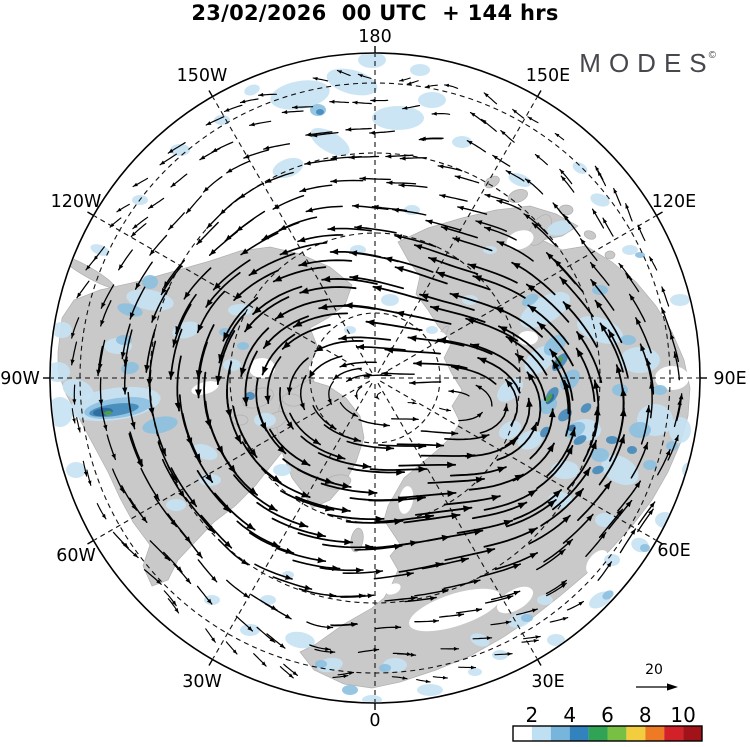  What do you see at coordinates (202, 76) in the screenshot?
I see `longitude-label-150W: 150W` at bounding box center [202, 76].